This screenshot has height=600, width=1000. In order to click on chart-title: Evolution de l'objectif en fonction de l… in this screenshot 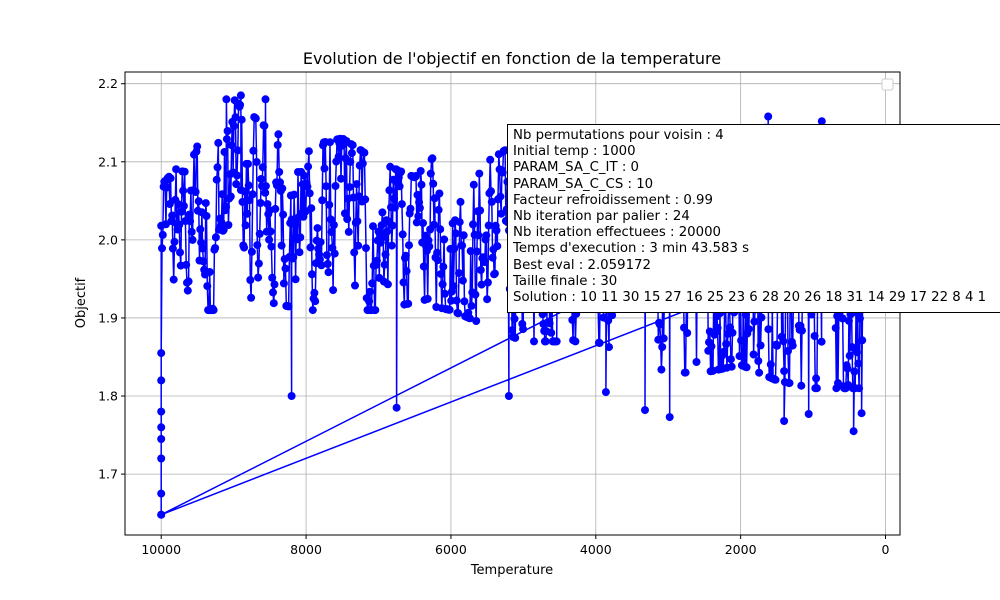, I will do `click(512, 58)`.